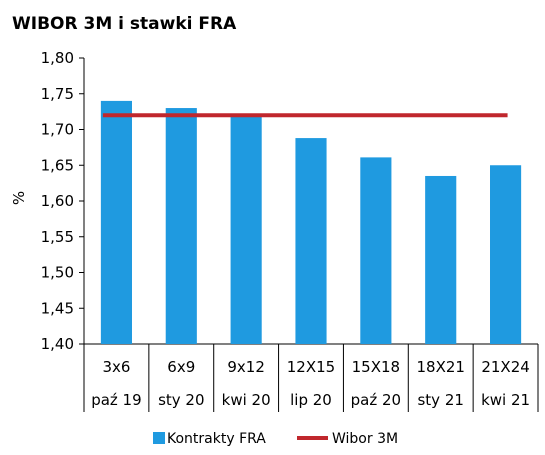 This screenshot has width=545, height=455. What do you see at coordinates (440, 367) in the screenshot?
I see `x-category-label: 18X21` at bounding box center [440, 367].